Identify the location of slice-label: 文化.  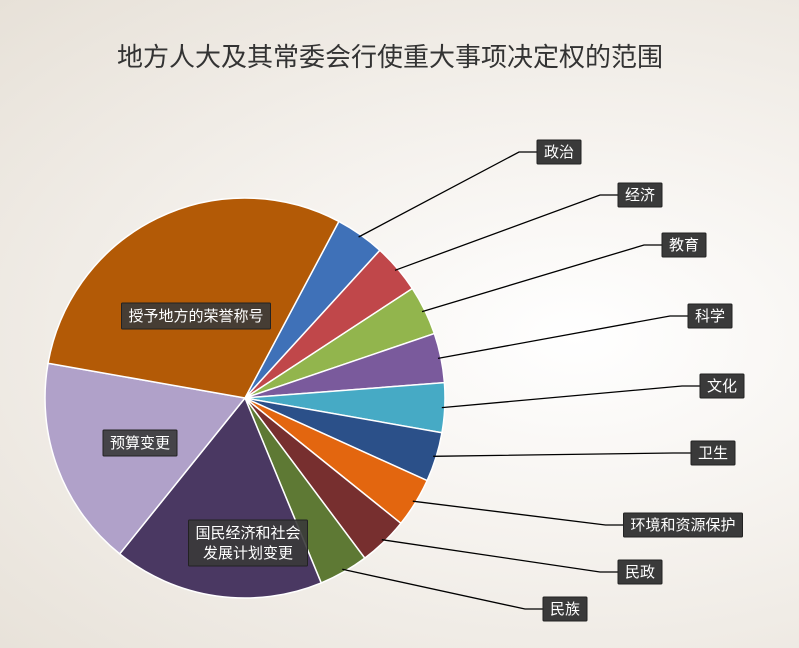
(722, 386).